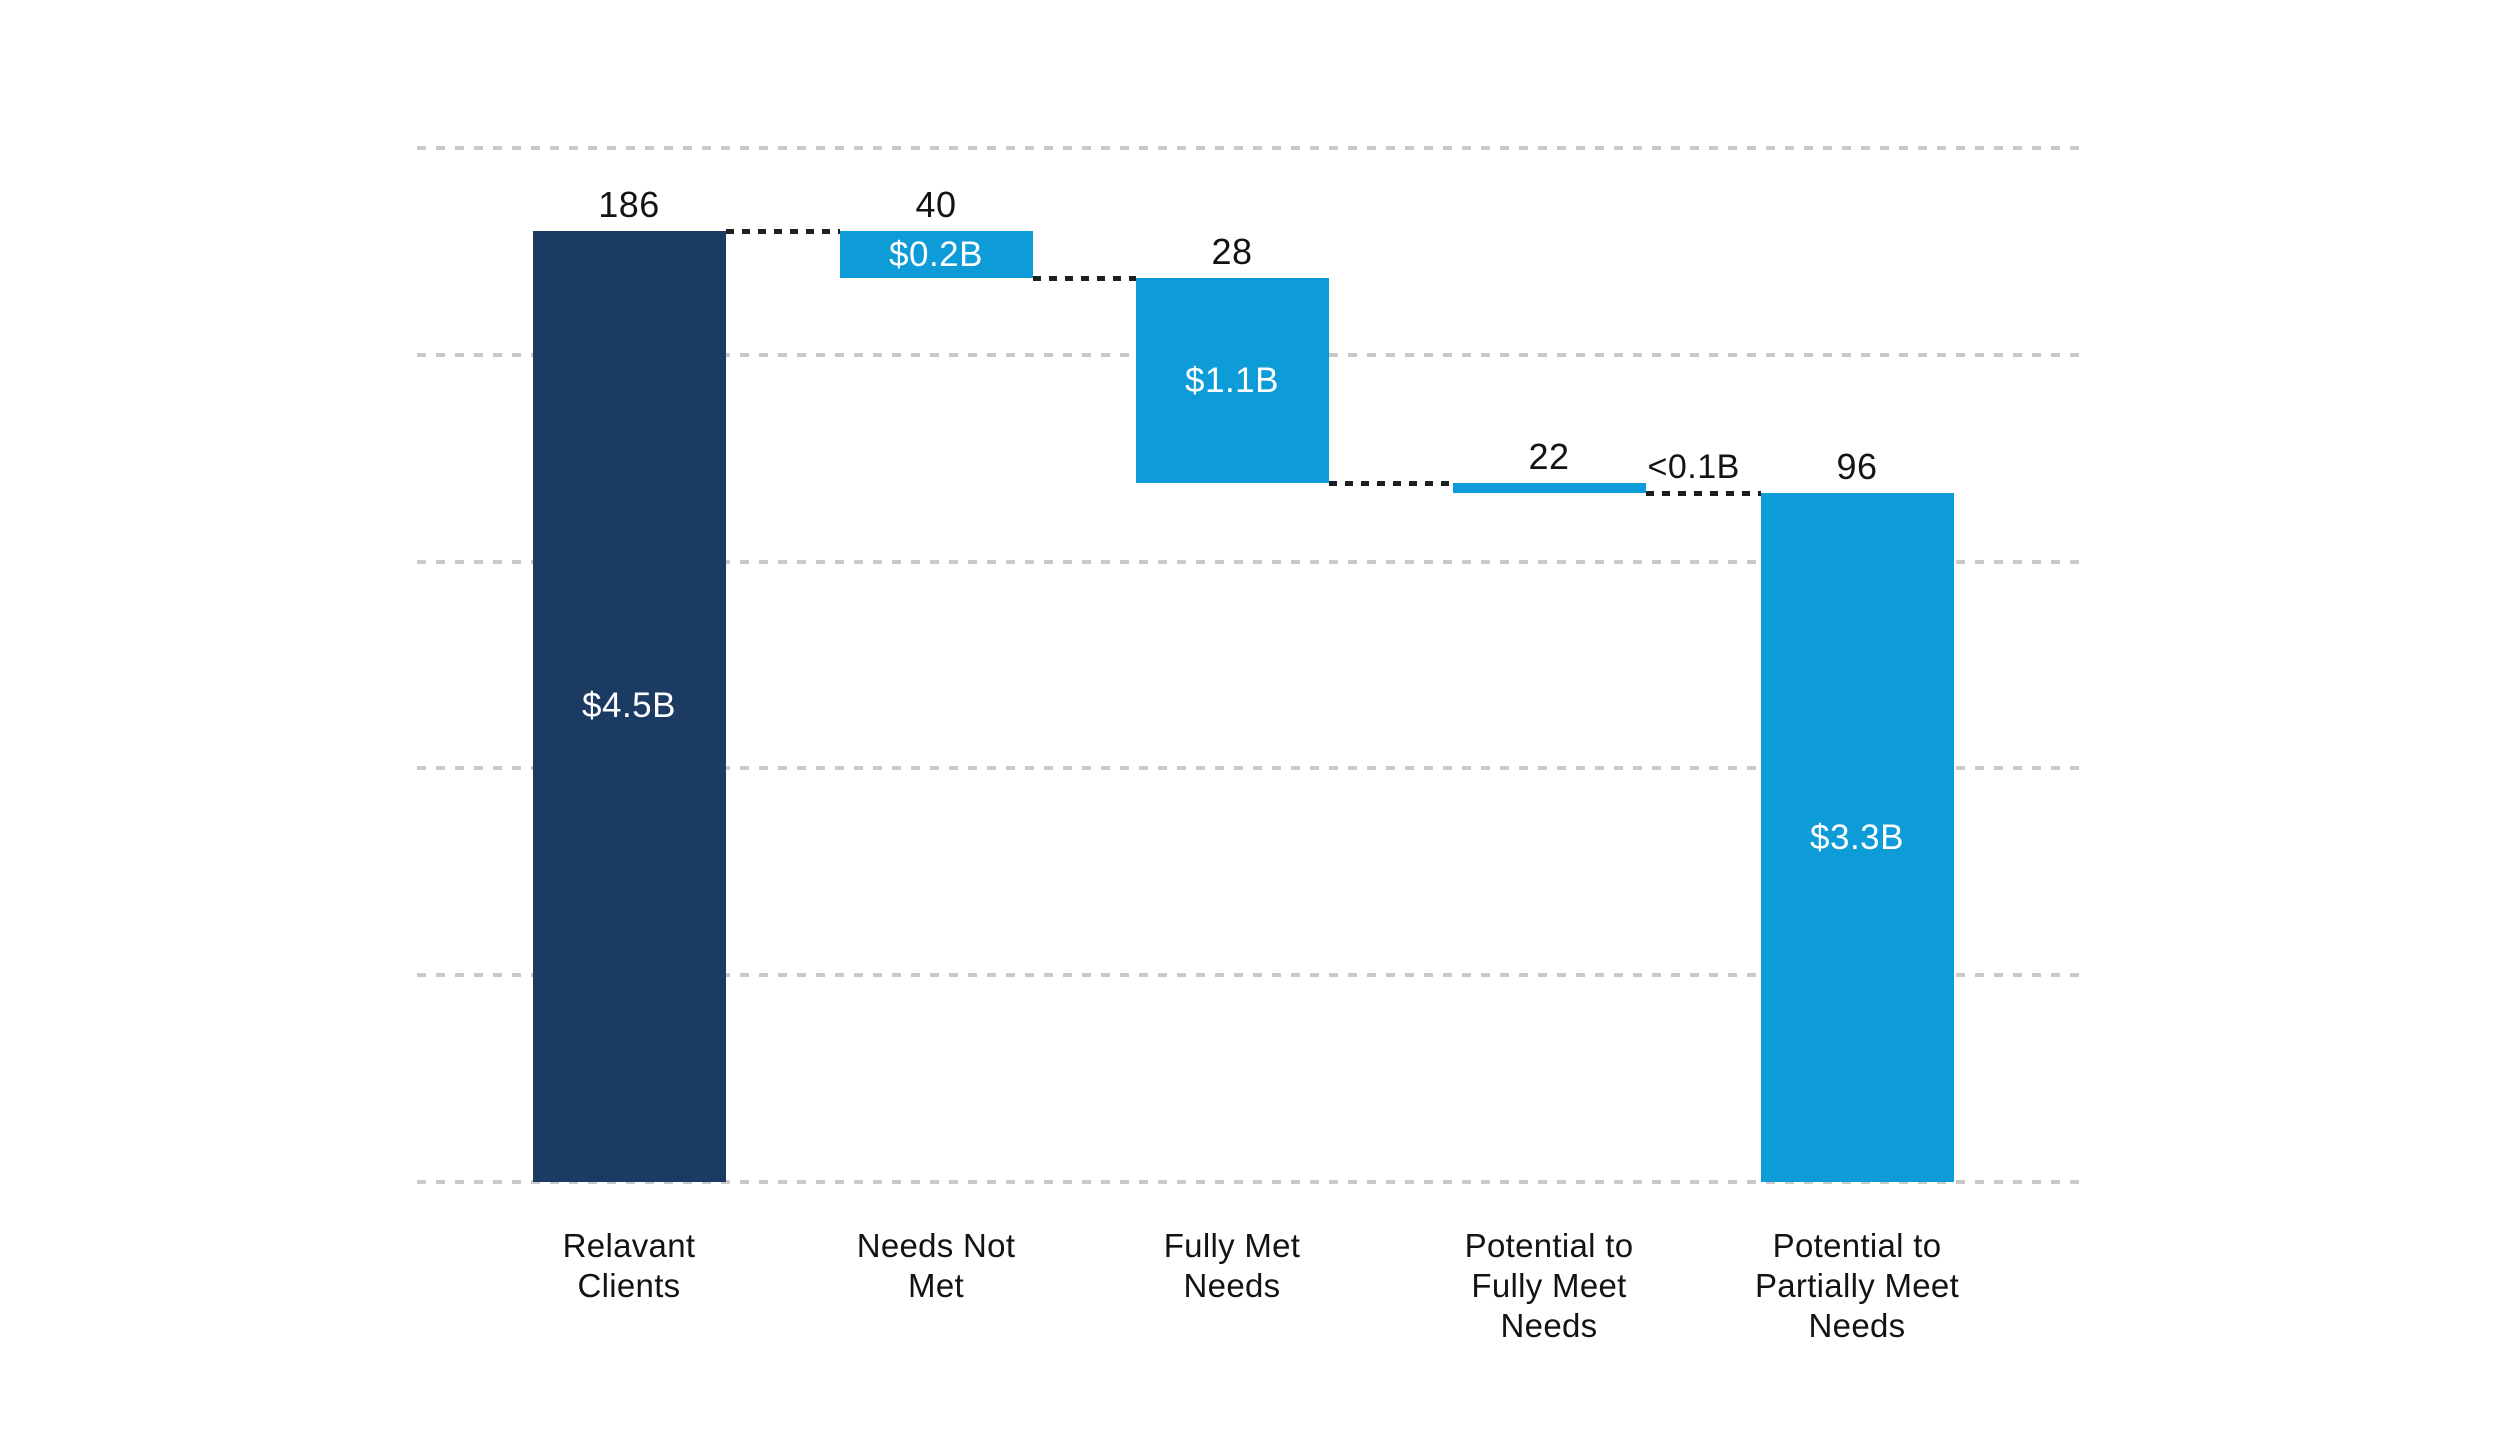 This screenshot has width=2500, height=1456. I want to click on amount-label-relavant-clients: $4.5B, so click(629, 706).